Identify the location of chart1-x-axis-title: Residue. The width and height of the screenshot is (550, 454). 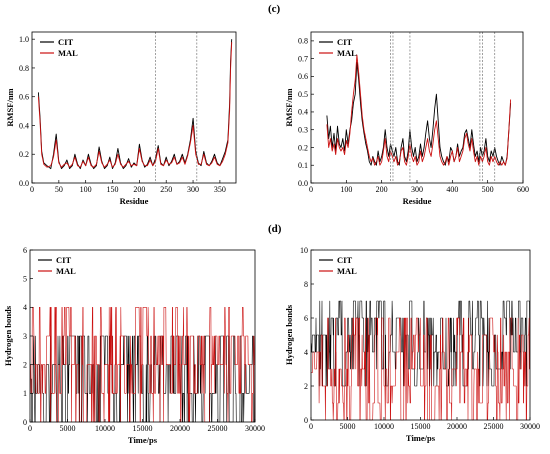
(134, 201).